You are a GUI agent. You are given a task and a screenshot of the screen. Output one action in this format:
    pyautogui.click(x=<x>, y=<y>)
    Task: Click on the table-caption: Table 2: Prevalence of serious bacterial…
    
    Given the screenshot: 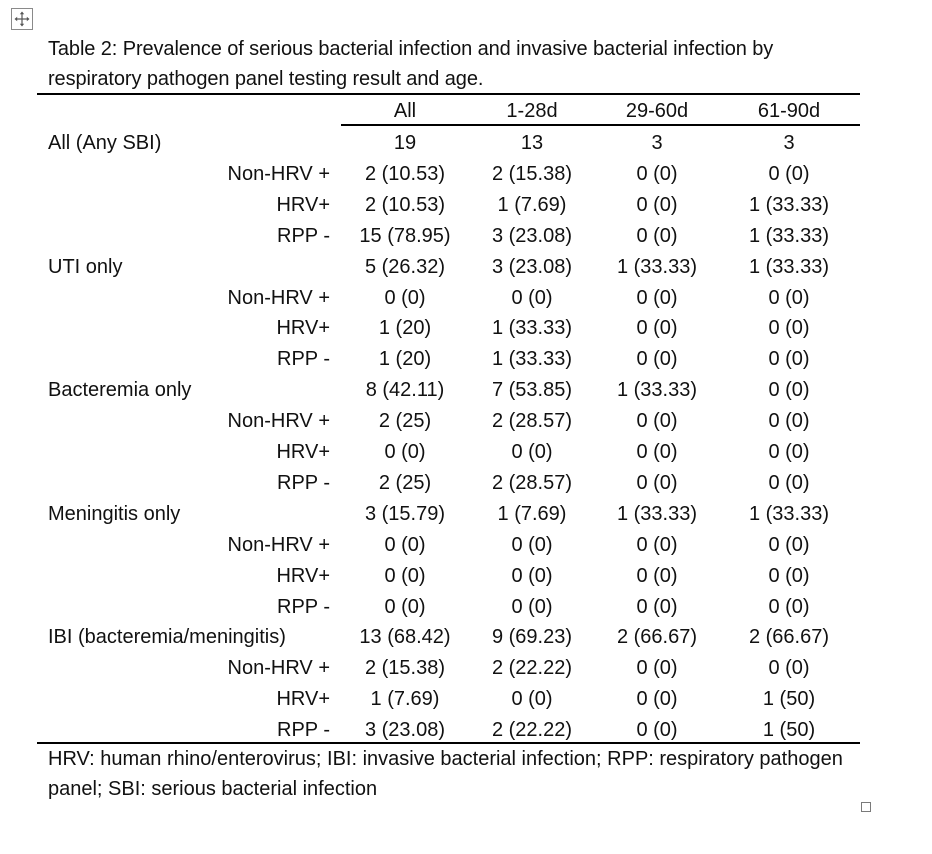 What is the action you would take?
    pyautogui.click(x=411, y=64)
    